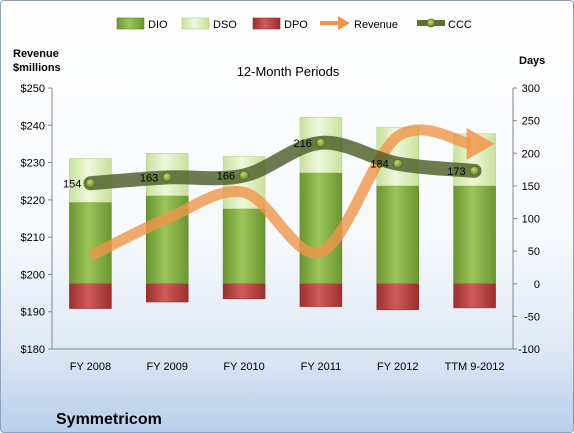  What do you see at coordinates (321, 367) in the screenshot?
I see `x-tick-label: FY 2011` at bounding box center [321, 367].